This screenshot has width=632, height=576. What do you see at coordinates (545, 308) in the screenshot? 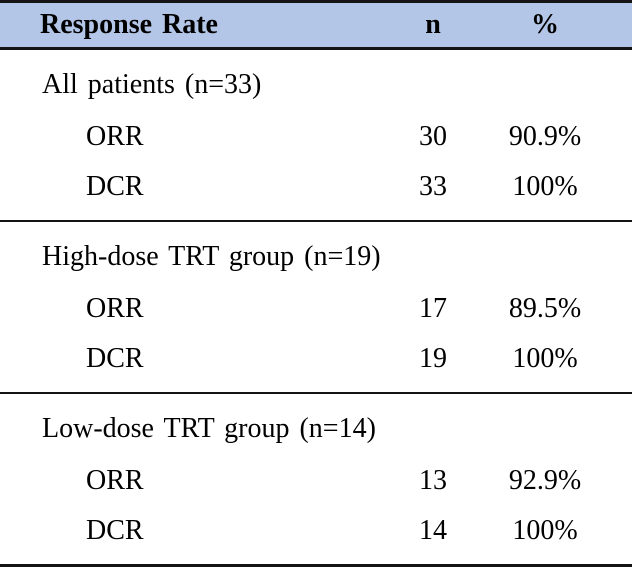
I see `row-percent-value: 89.5%` at bounding box center [545, 308].